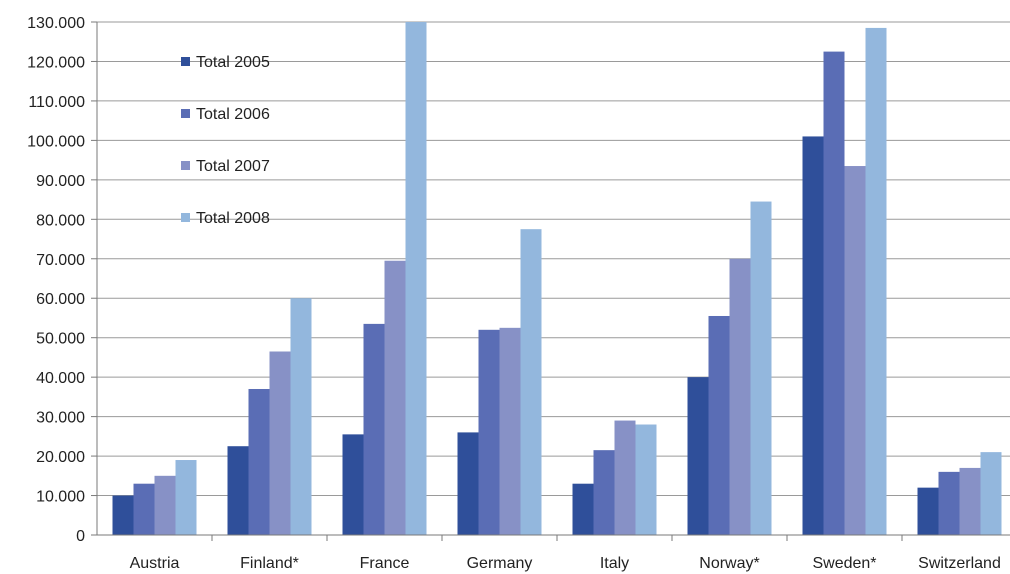 This screenshot has height=574, width=1010. I want to click on y-tick-label: 30.000, so click(60, 418).